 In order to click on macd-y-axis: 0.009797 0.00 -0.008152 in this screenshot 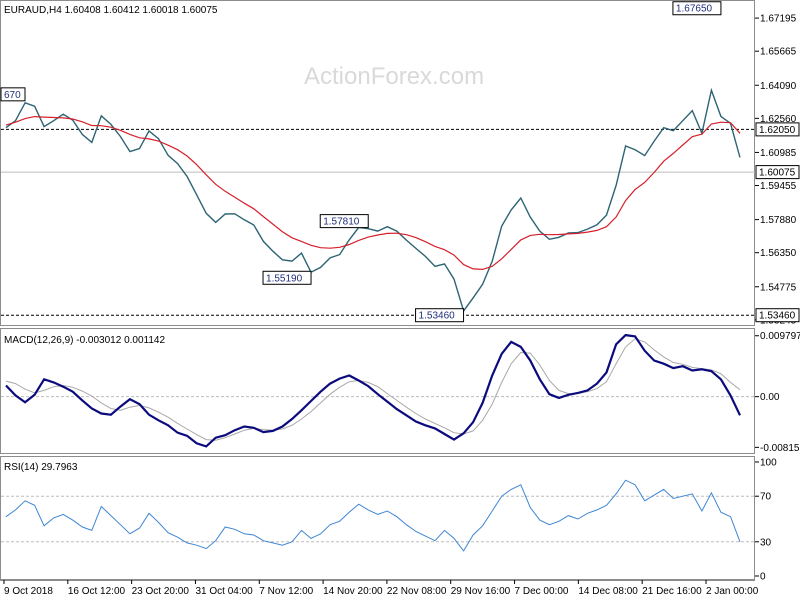, I will do `click(777, 392)`.